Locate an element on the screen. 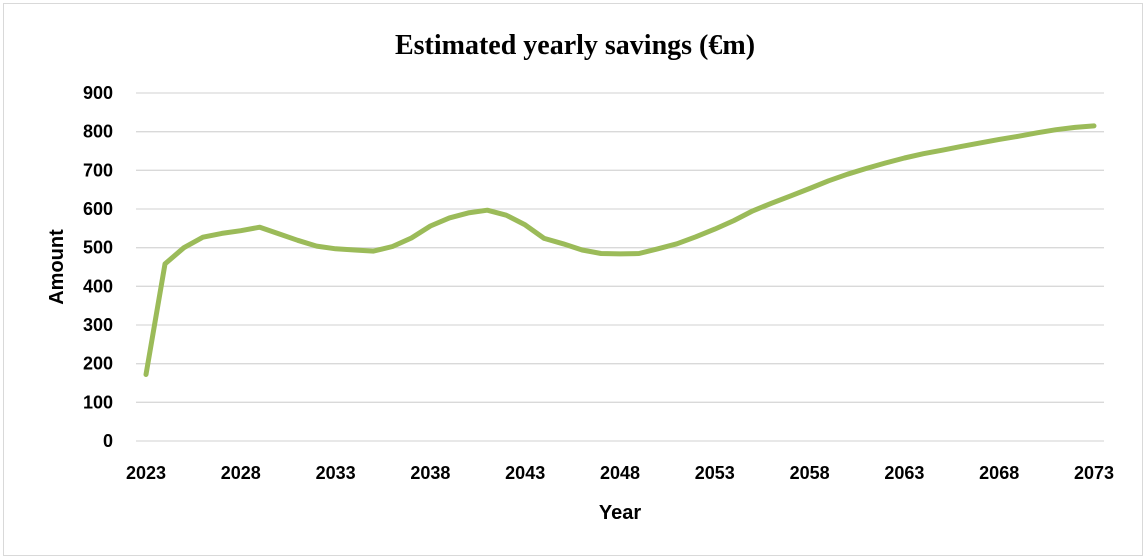 Image resolution: width=1146 pixels, height=559 pixels. x-tick-label: 2073 is located at coordinates (1094, 473).